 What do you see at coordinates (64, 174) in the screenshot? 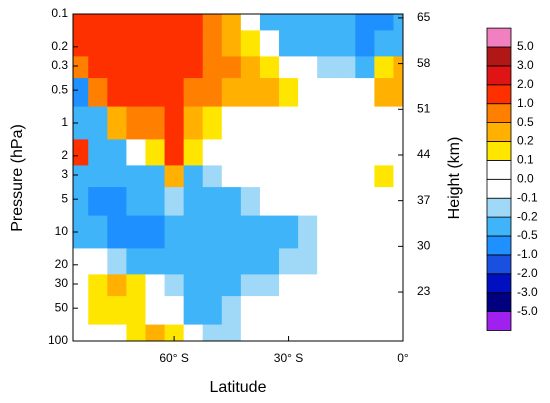
I see `y-tick-label: 3` at bounding box center [64, 174].